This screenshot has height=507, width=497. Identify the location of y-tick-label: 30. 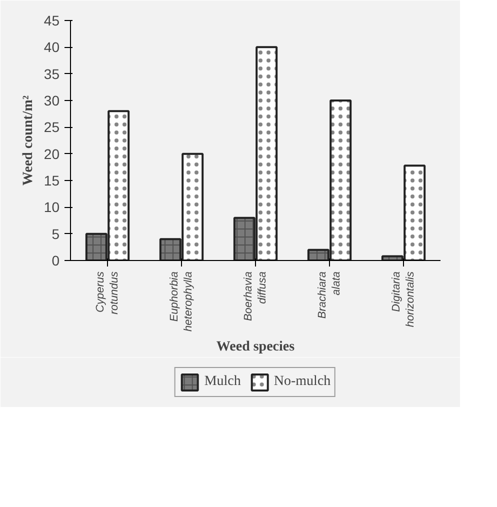
(52, 100).